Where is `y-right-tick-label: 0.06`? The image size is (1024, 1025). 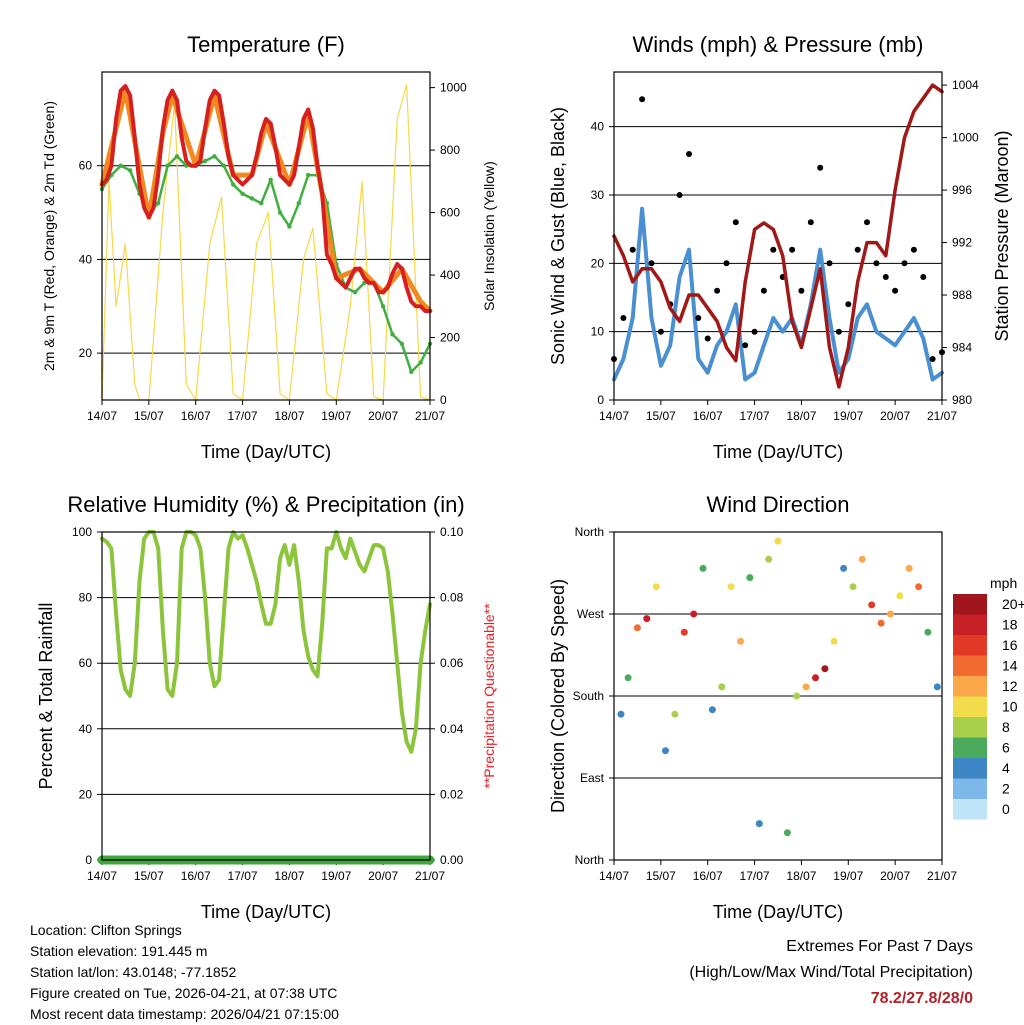
y-right-tick-label: 0.06 is located at coordinates (452, 663).